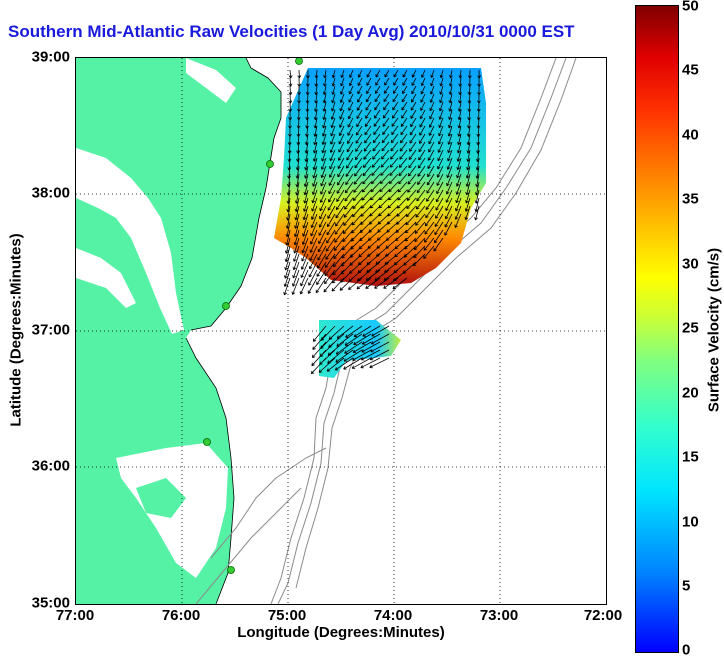 This screenshot has height=659, width=724. What do you see at coordinates (499, 615) in the screenshot?
I see `x-tick-label: 73:00` at bounding box center [499, 615].